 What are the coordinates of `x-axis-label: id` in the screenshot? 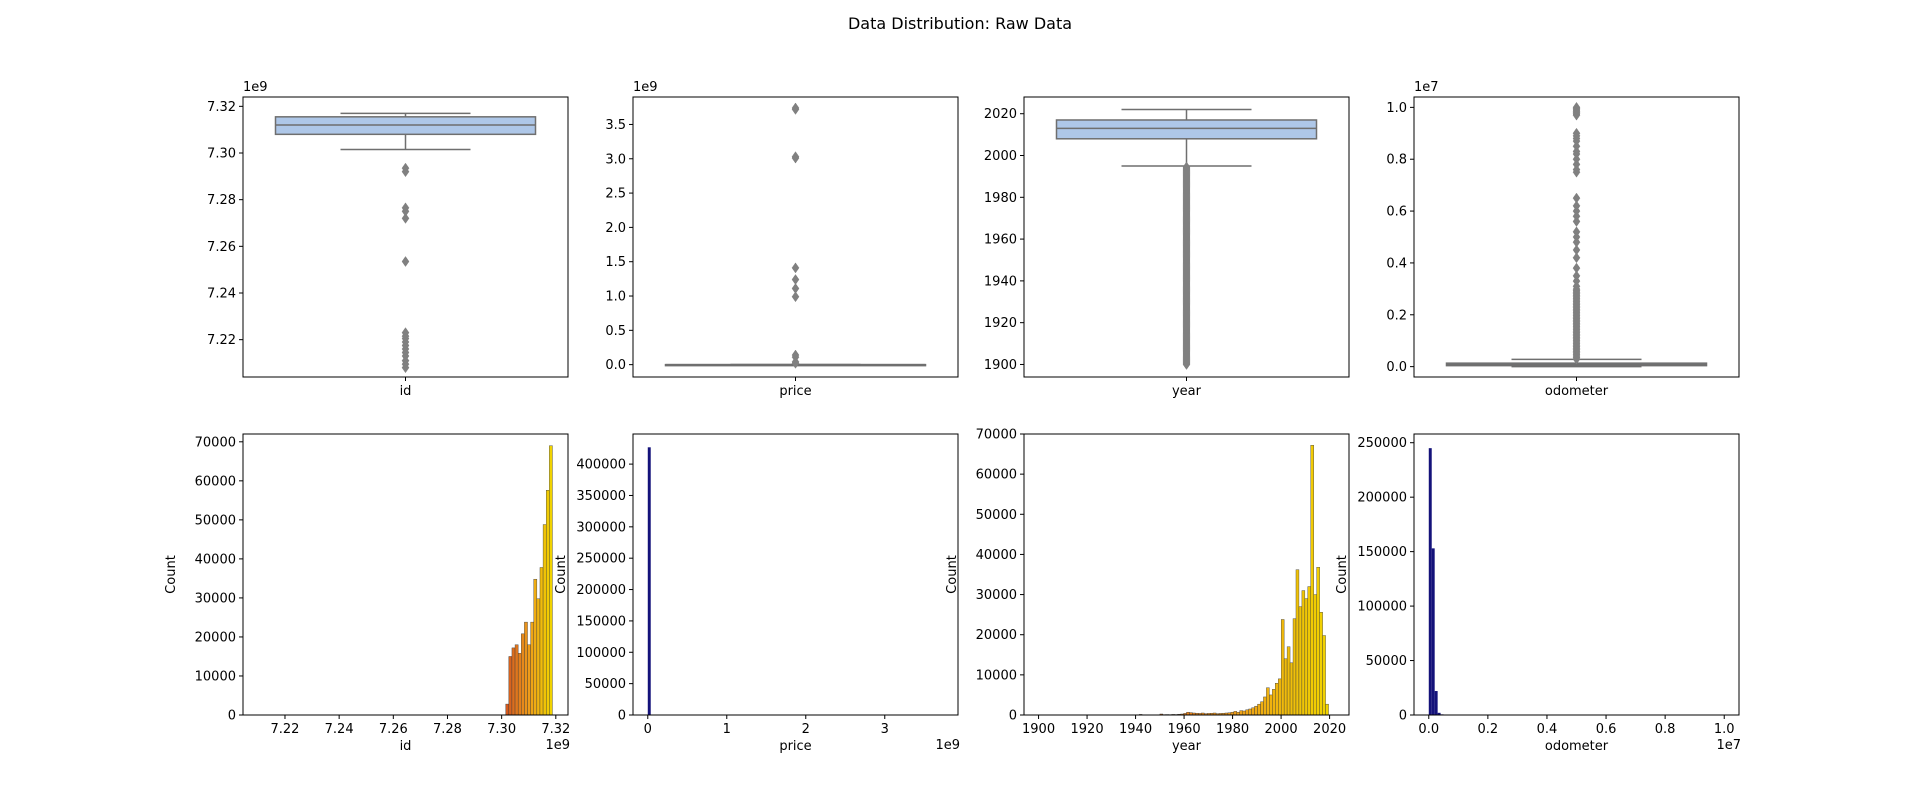 It's located at (406, 746).